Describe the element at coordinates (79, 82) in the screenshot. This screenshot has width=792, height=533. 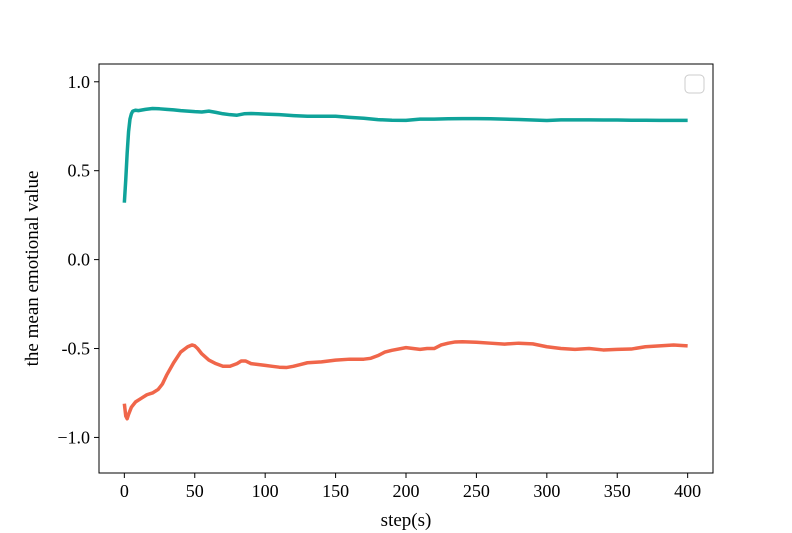
I see `y-tick-label: 1.0` at that location.